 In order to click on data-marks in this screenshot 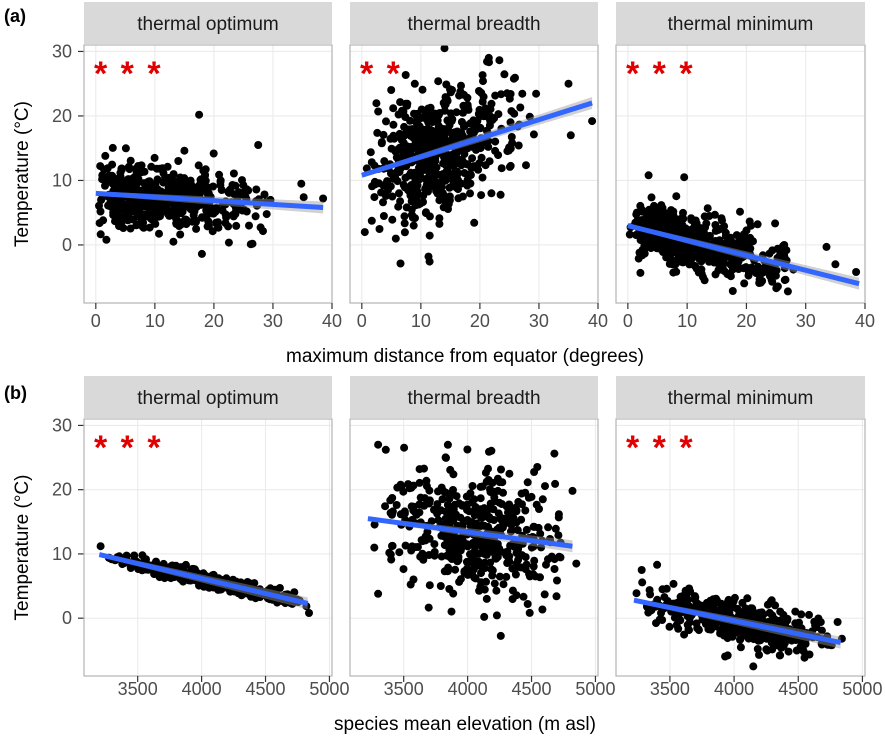, I will do `click(211, 184)`.